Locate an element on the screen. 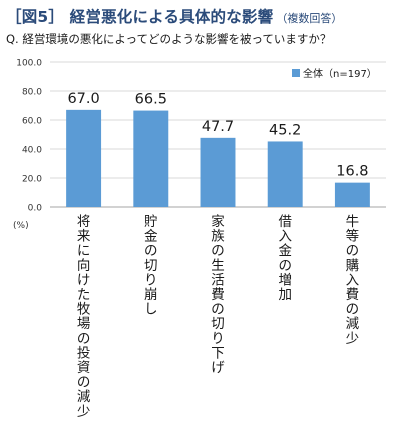 The width and height of the screenshot is (400, 429). data-label: 45.2 is located at coordinates (285, 130).